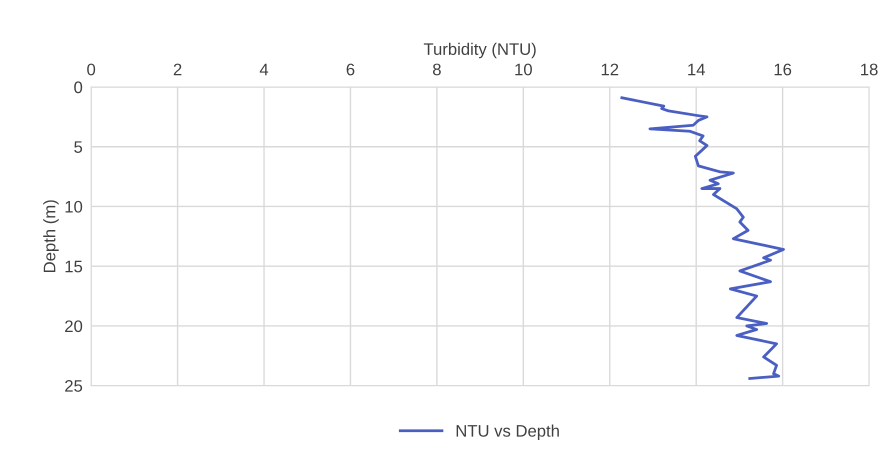 This screenshot has width=885, height=458. I want to click on x-tick-label: 4, so click(264, 70).